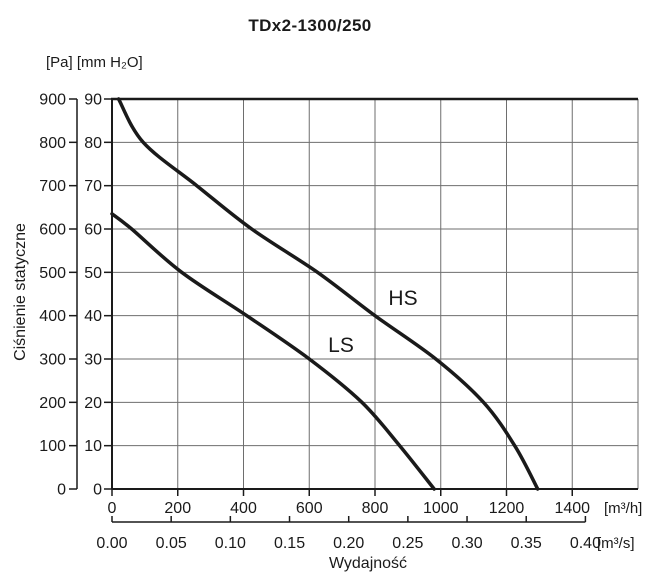 This screenshot has height=587, width=663. Describe the element at coordinates (112, 508) in the screenshot. I see `m3h-tick-label: 0` at that location.